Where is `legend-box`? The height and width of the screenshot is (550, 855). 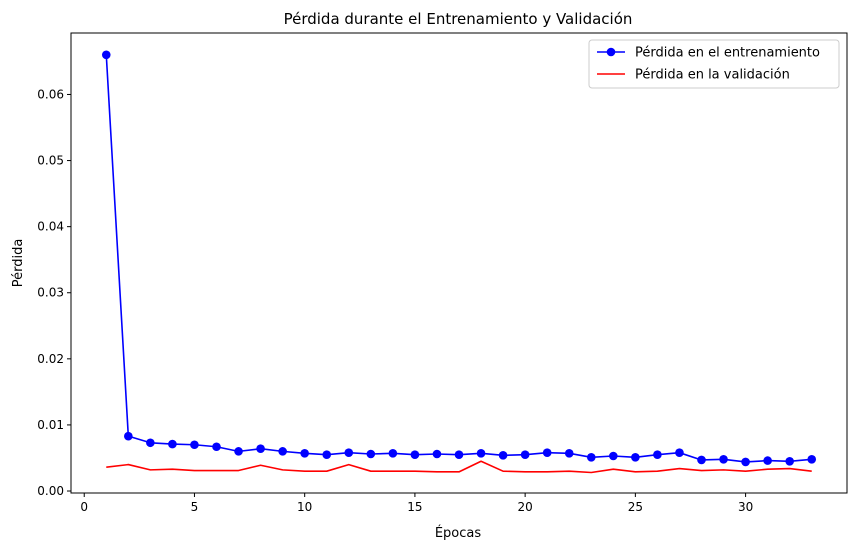 legend-box is located at coordinates (714, 64).